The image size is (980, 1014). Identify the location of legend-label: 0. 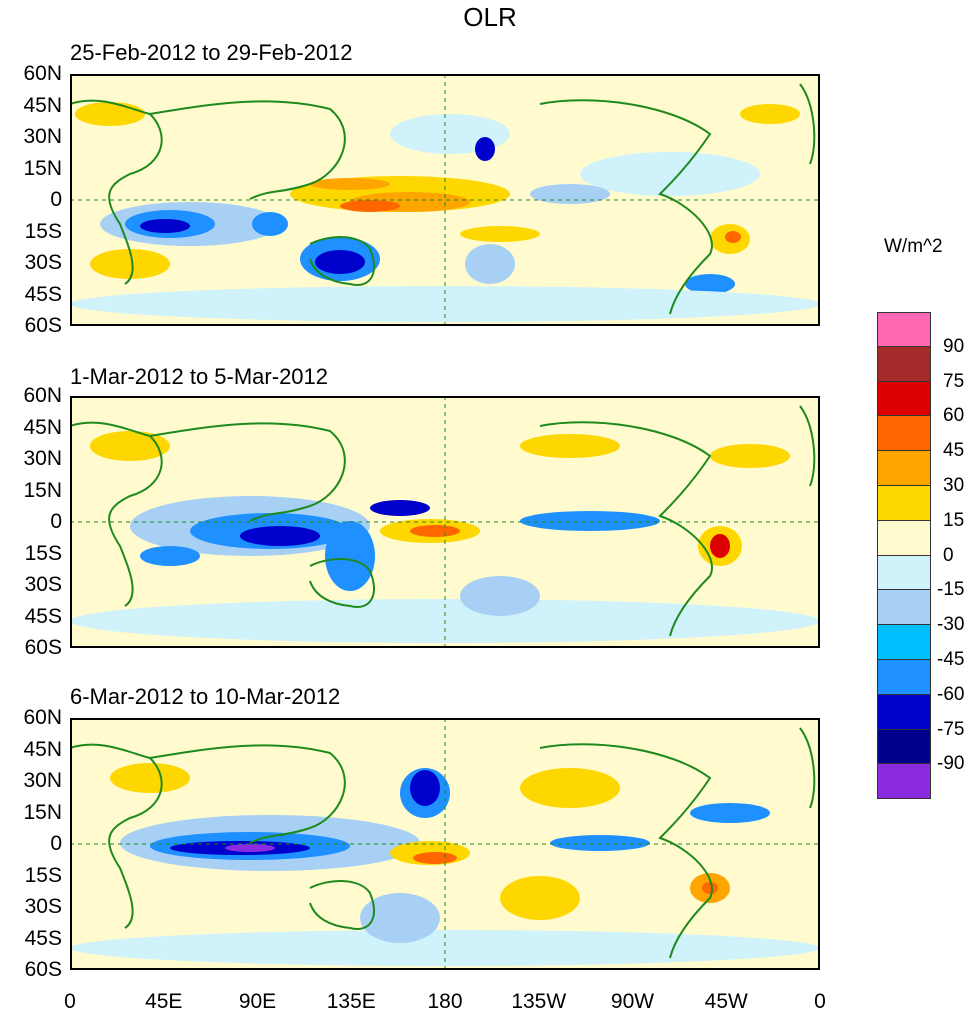
(948, 555).